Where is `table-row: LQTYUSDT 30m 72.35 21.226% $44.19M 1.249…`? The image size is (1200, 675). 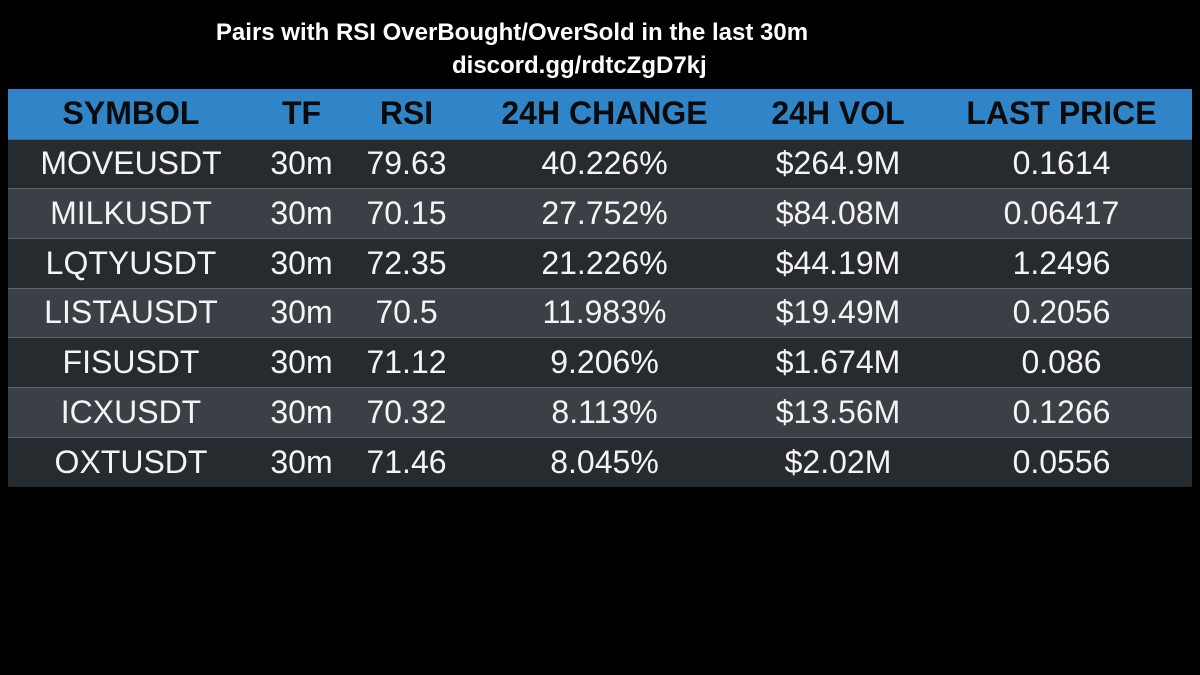 table-row: LQTYUSDT 30m 72.35 21.226% $44.19M 1.249… is located at coordinates (600, 263).